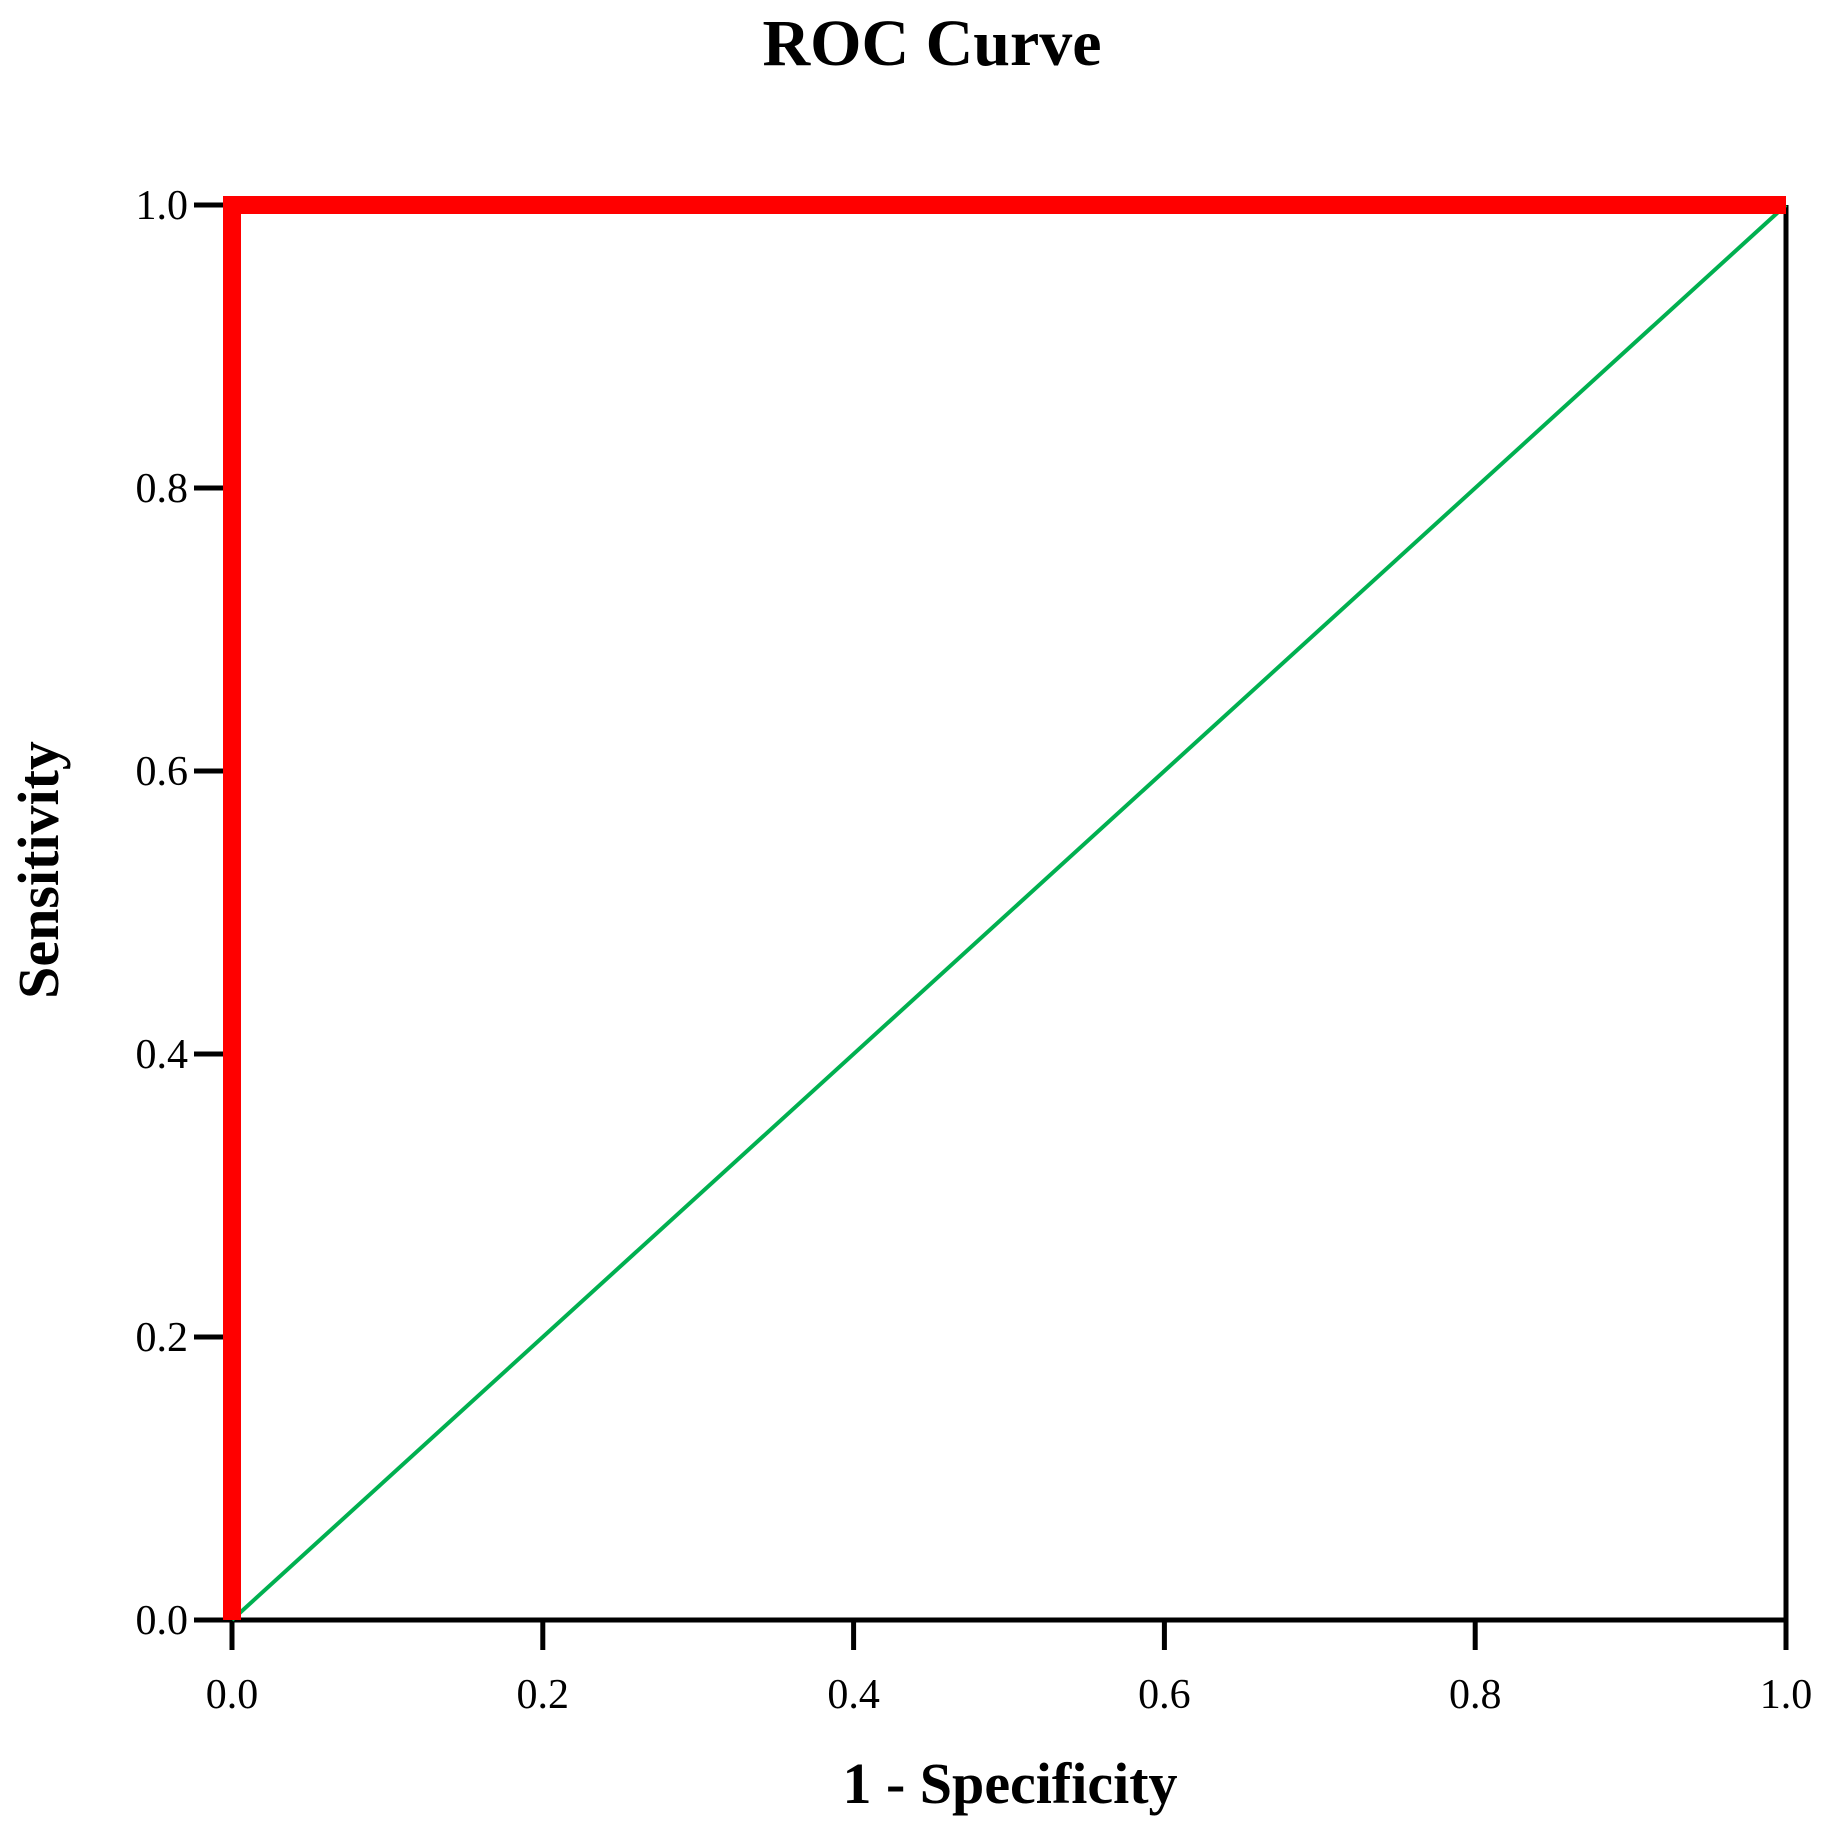 The width and height of the screenshot is (1828, 1845). What do you see at coordinates (162, 772) in the screenshot?
I see `y-tick-label: 0.6` at bounding box center [162, 772].